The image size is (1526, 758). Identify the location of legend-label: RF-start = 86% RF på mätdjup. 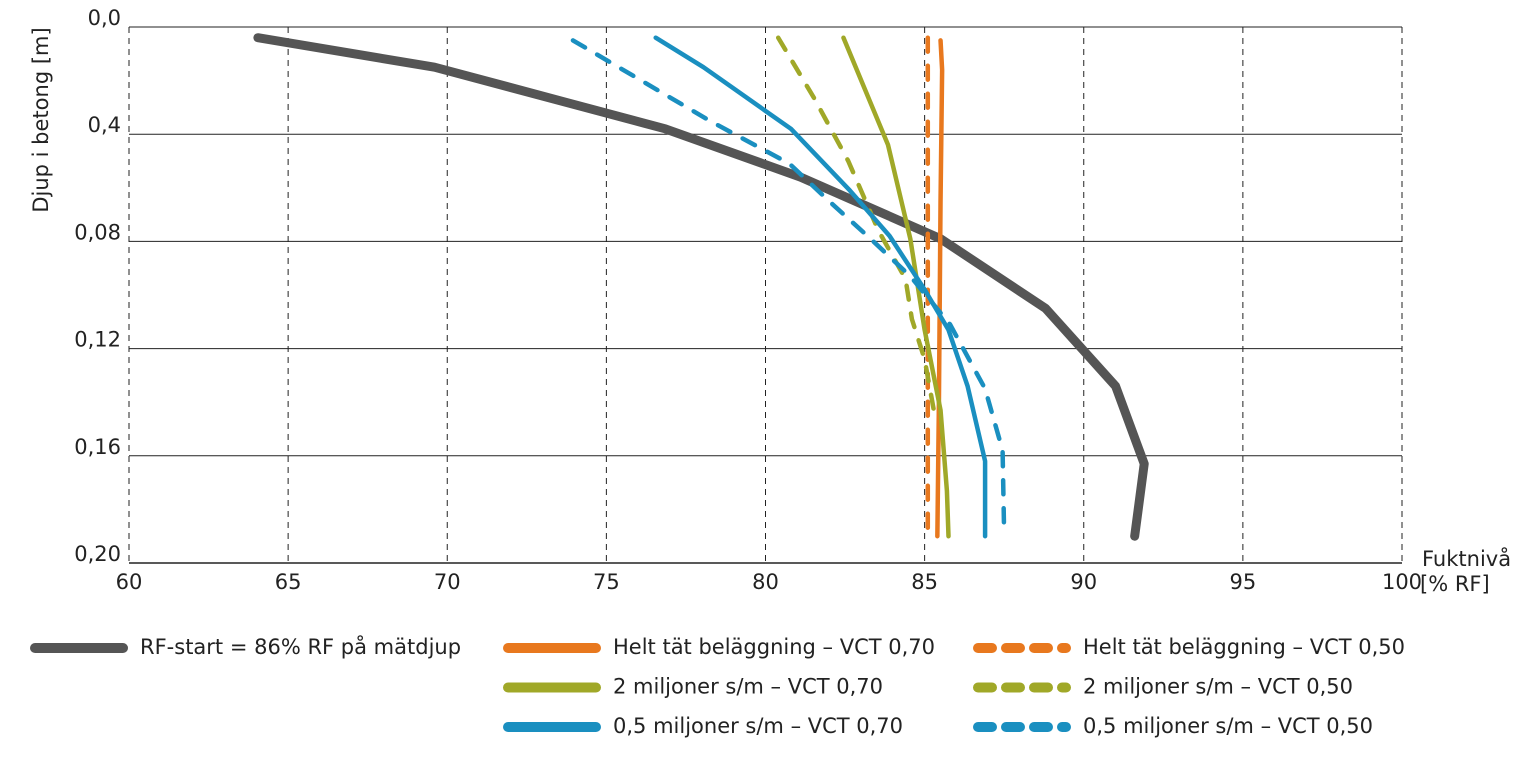
(300, 646).